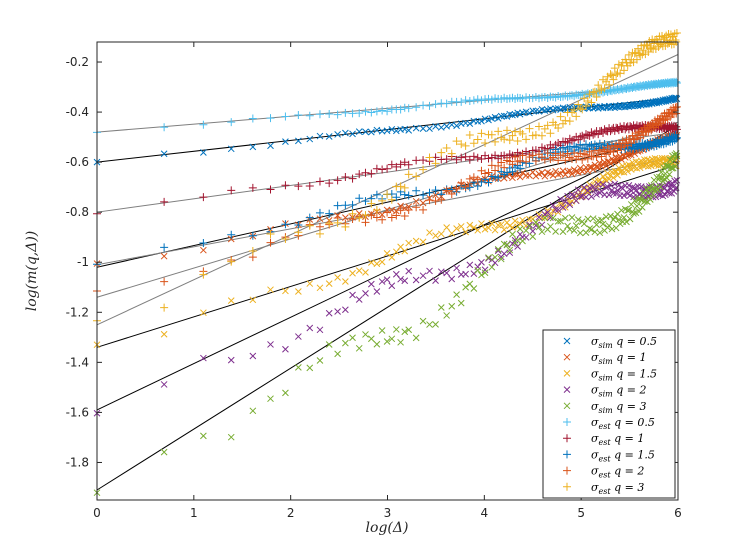  Describe the element at coordinates (97, 513) in the screenshot. I see `x-tick-label: 0` at that location.